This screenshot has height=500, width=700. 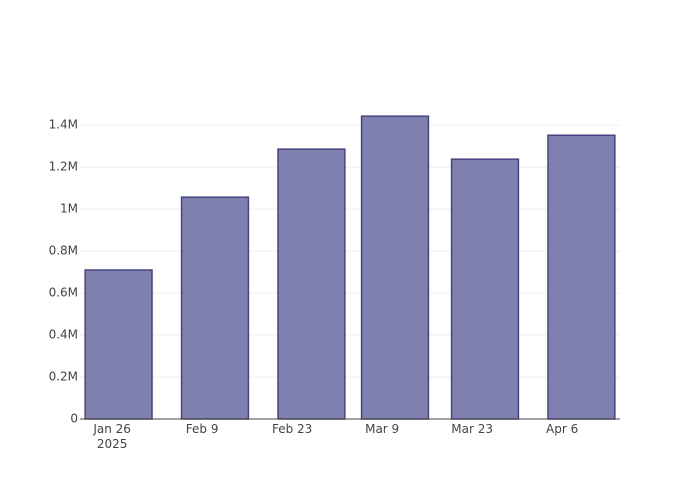 What do you see at coordinates (63, 167) in the screenshot?
I see `y-tick-label: 1.2M` at bounding box center [63, 167].